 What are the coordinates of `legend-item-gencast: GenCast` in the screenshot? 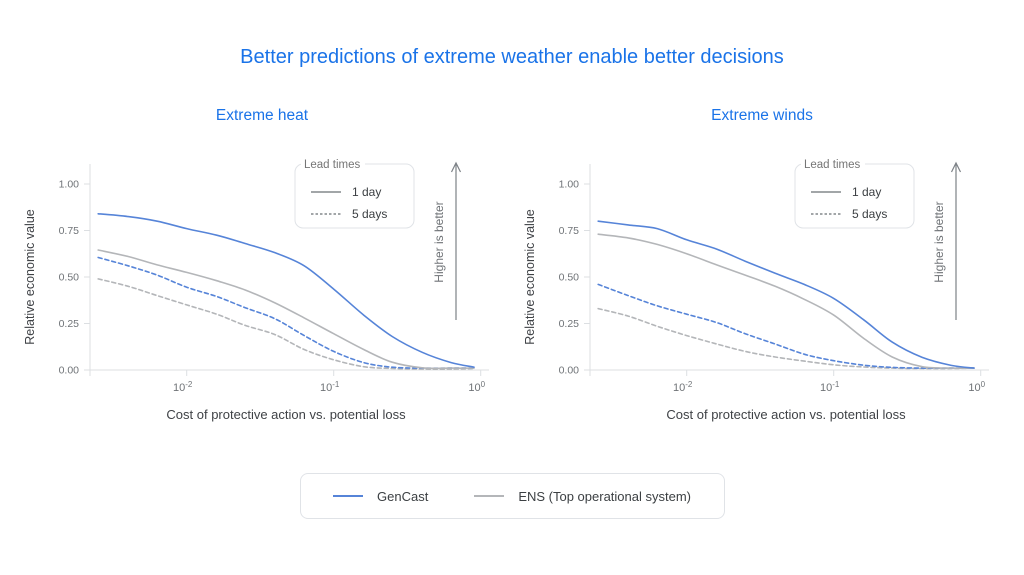 It's located at (380, 496).